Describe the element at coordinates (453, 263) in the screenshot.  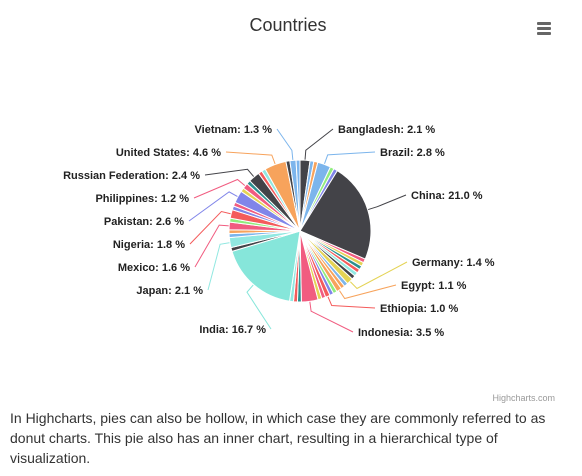
I see `data-label-germany: Germany: 1.4 %` at that location.